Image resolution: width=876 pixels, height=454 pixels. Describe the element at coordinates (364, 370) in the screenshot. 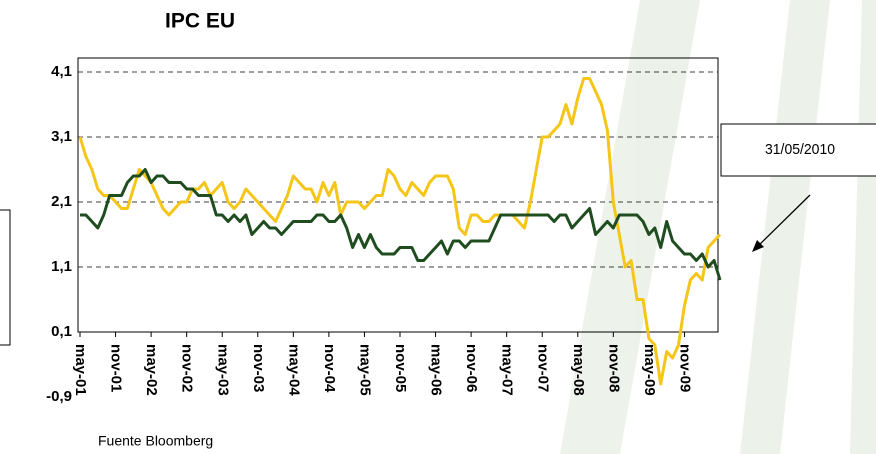

I see `x-tick-label: may-05` at that location.